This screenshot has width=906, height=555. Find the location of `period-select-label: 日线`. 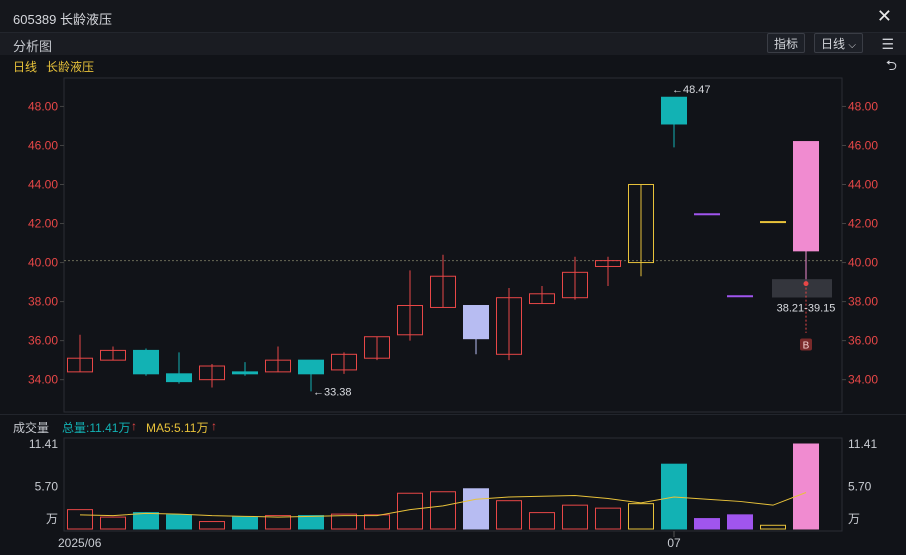

period-select-label: 日线 is located at coordinates (833, 44).